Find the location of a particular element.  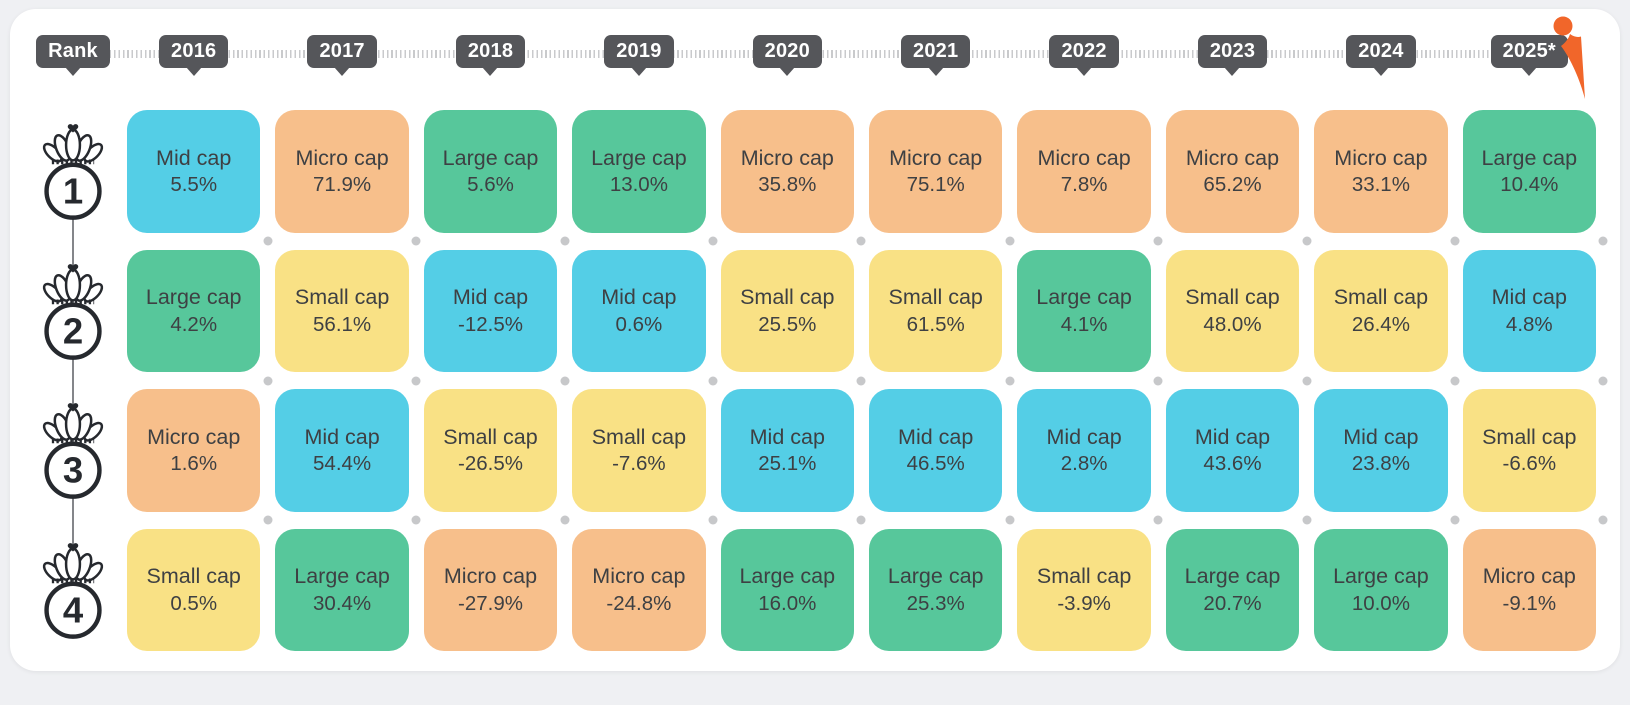

cap-return-value: 23.8% is located at coordinates (1380, 464).